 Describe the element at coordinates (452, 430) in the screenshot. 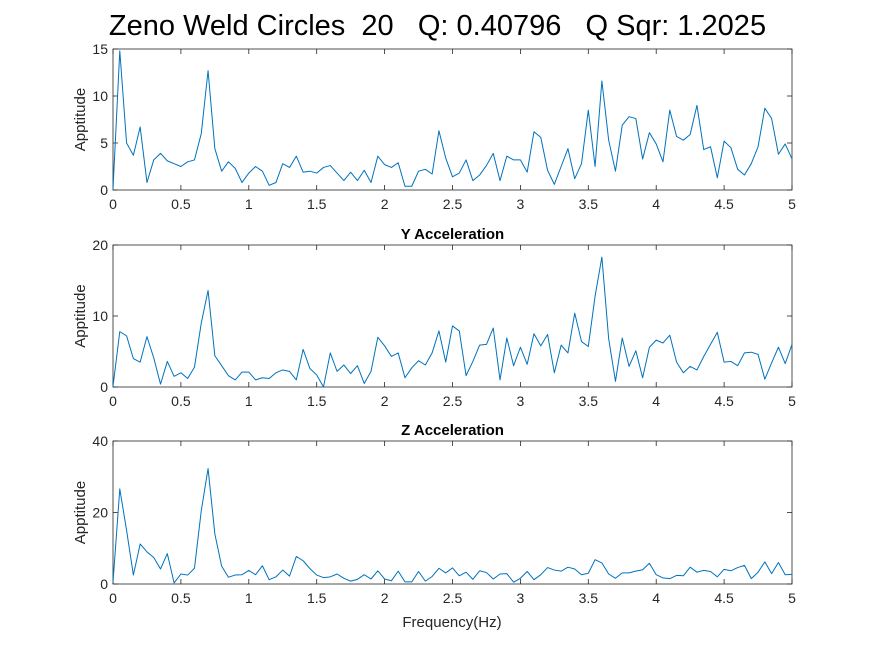

I see `panel-title: Z Acceleration` at that location.